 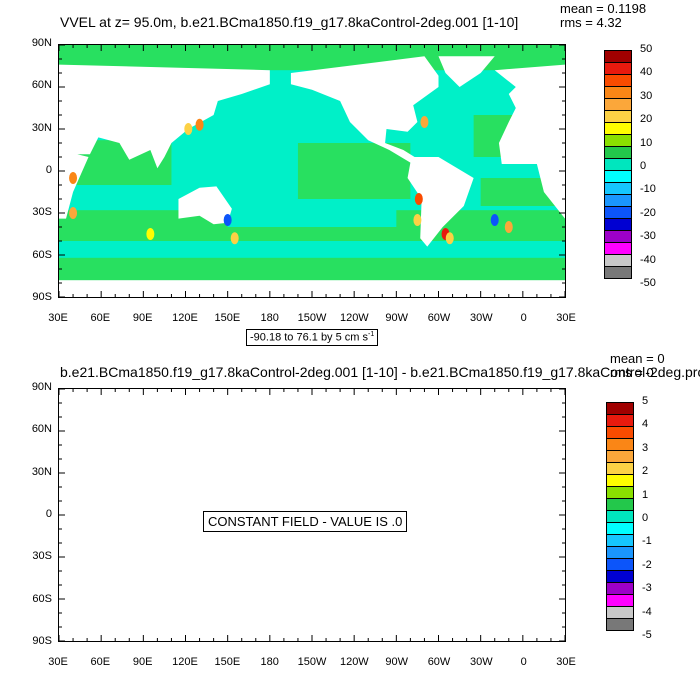 What do you see at coordinates (647, 635) in the screenshot?
I see `colorbar-label: -5` at bounding box center [647, 635].